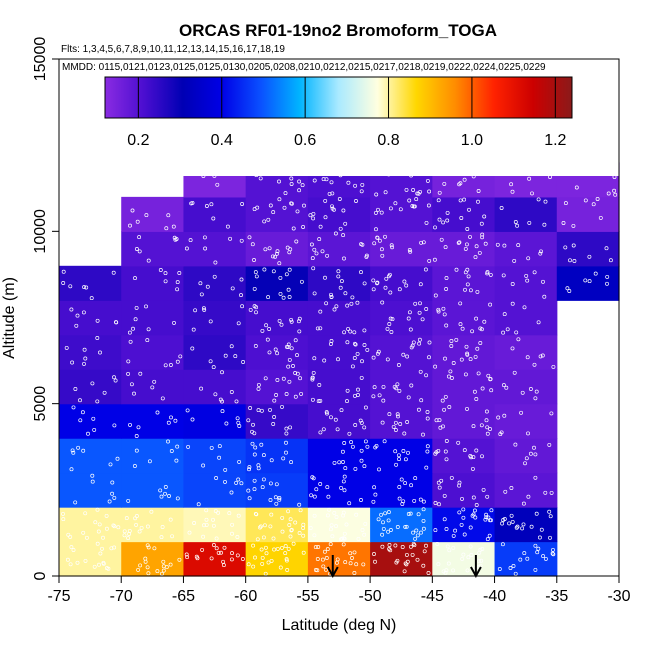 Image resolution: width=650 pixels, height=650 pixels. Describe the element at coordinates (40, 404) in the screenshot. I see `y-tick-label: 5000` at that location.